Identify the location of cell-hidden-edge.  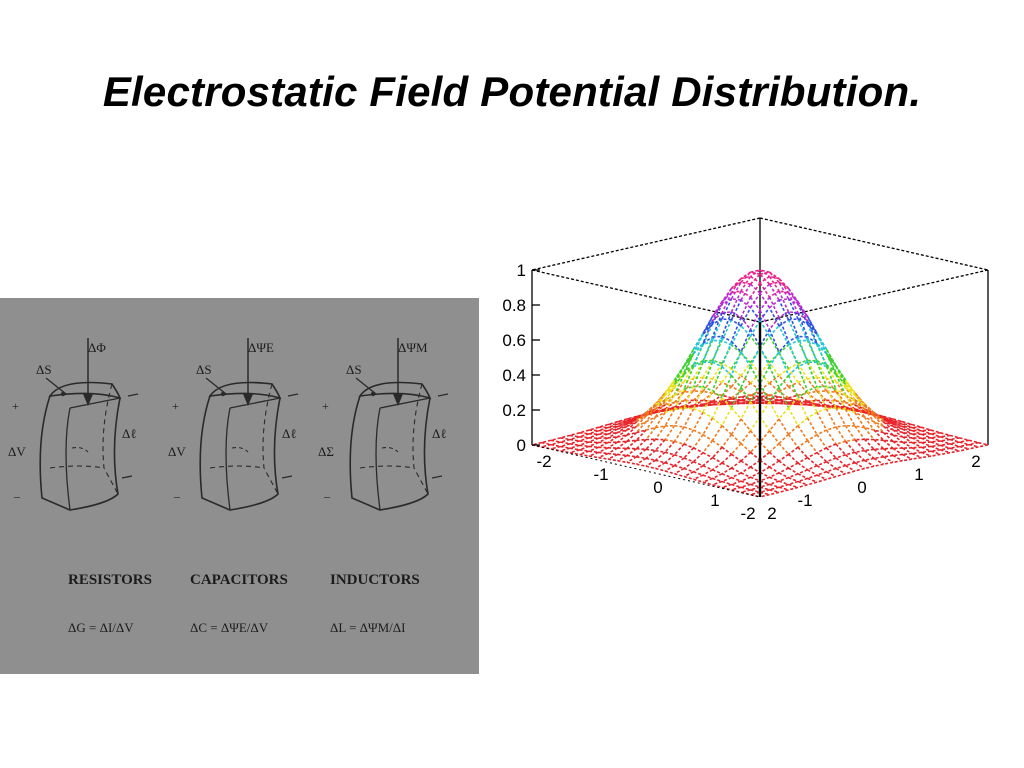
(420, 439).